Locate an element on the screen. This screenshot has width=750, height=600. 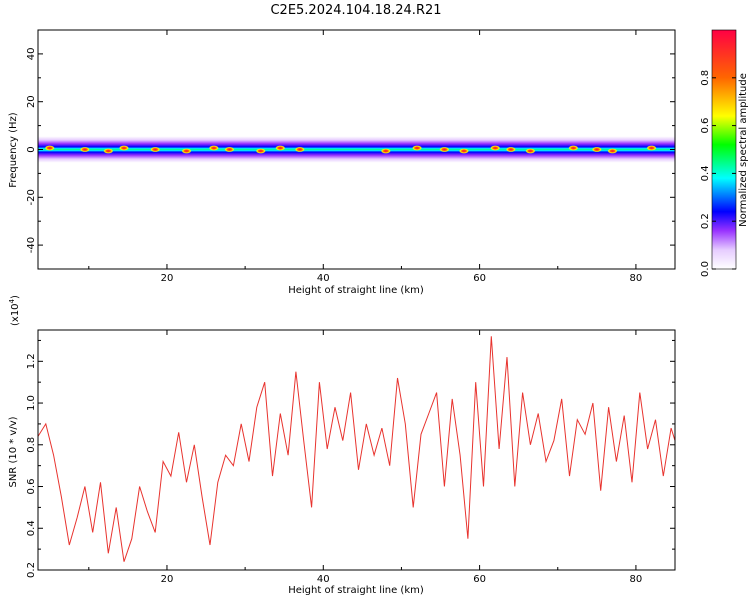
snr-x-axis-label: Height of straight line (km) is located at coordinates (356, 590).